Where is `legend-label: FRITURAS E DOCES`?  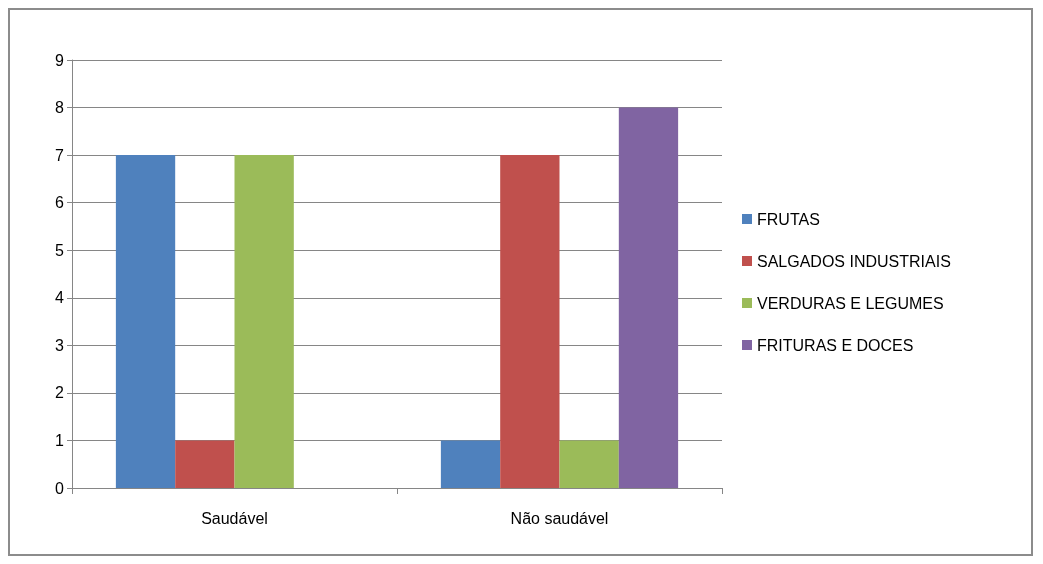
legend-label: FRITURAS E DOCES is located at coordinates (835, 345).